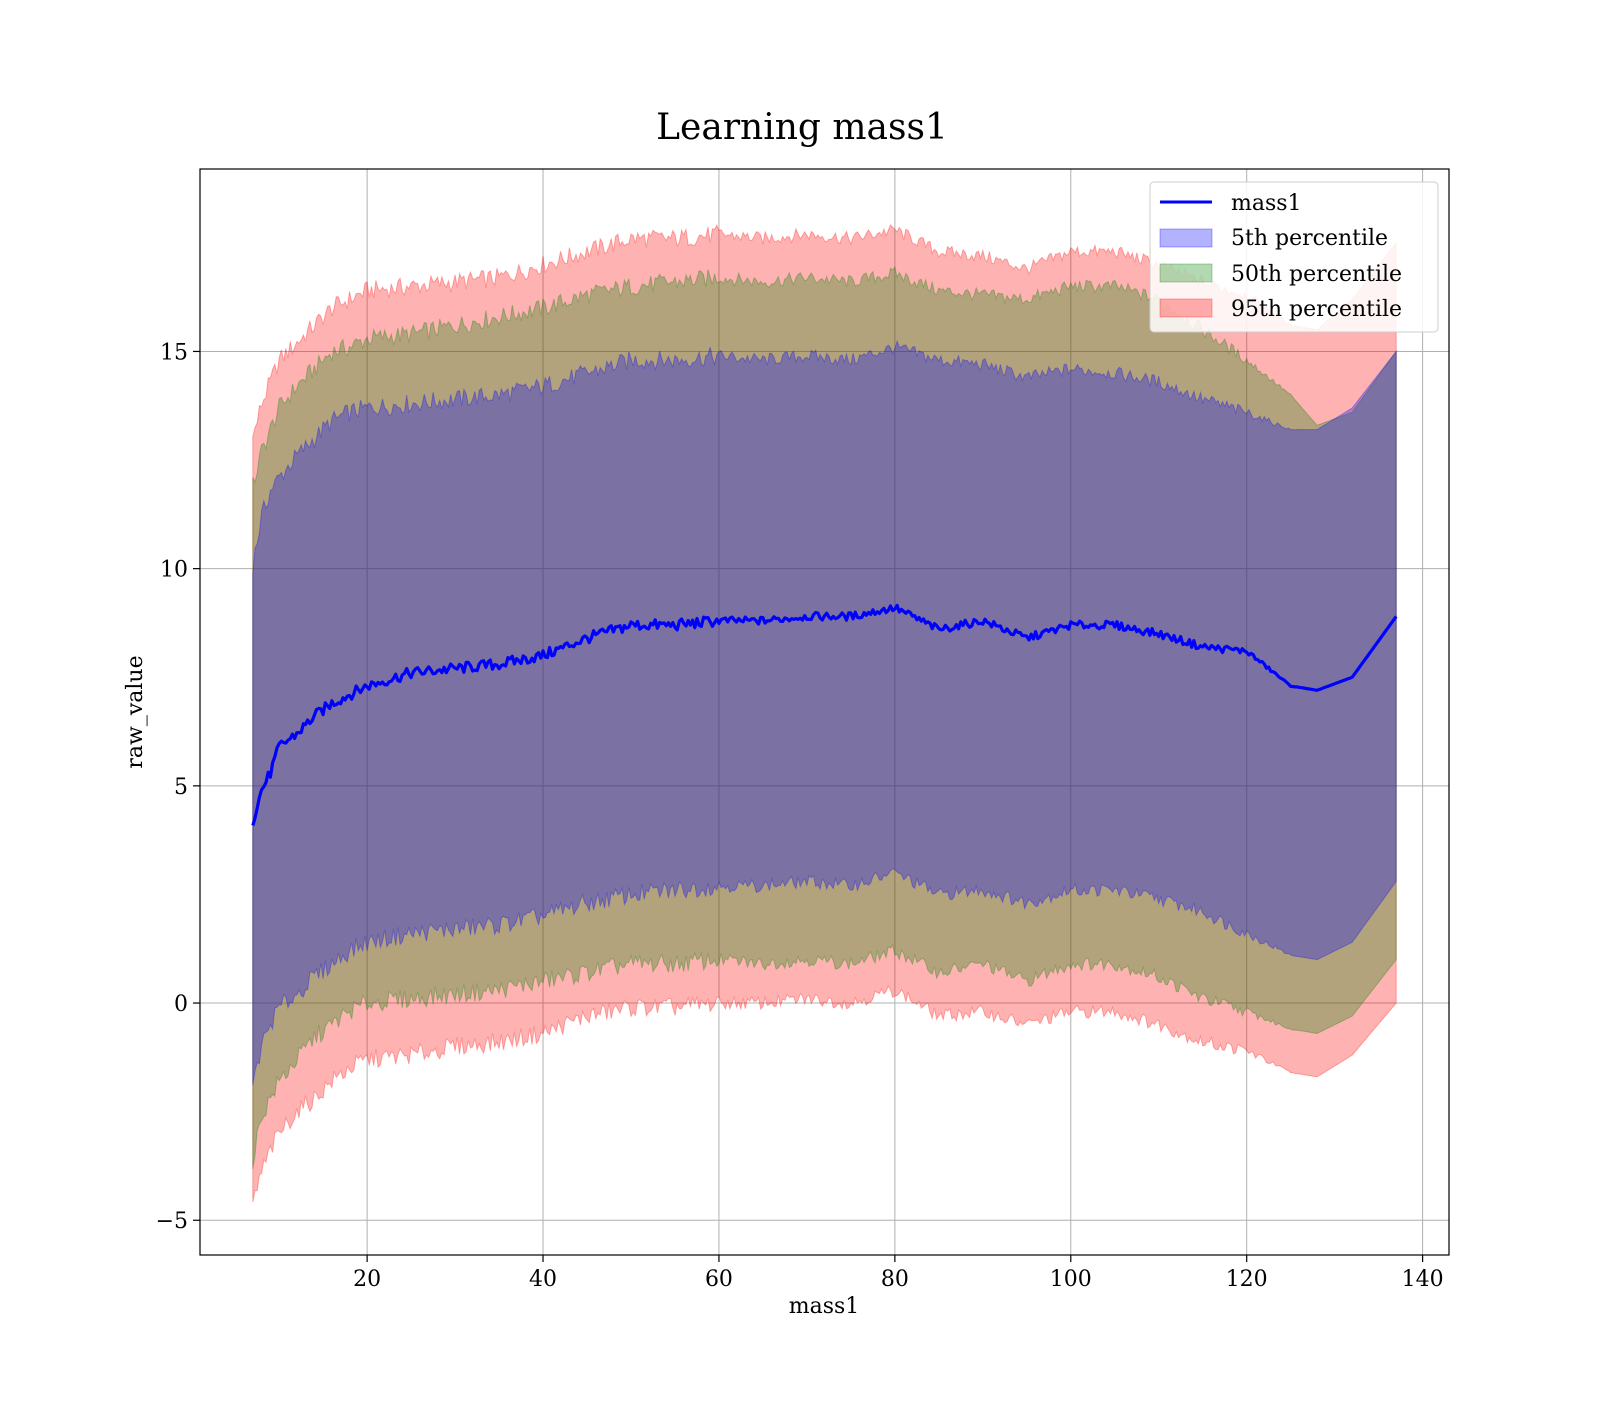 The width and height of the screenshot is (1600, 1405). What do you see at coordinates (895, 1279) in the screenshot?
I see `x-tick-label-3: 80` at bounding box center [895, 1279].